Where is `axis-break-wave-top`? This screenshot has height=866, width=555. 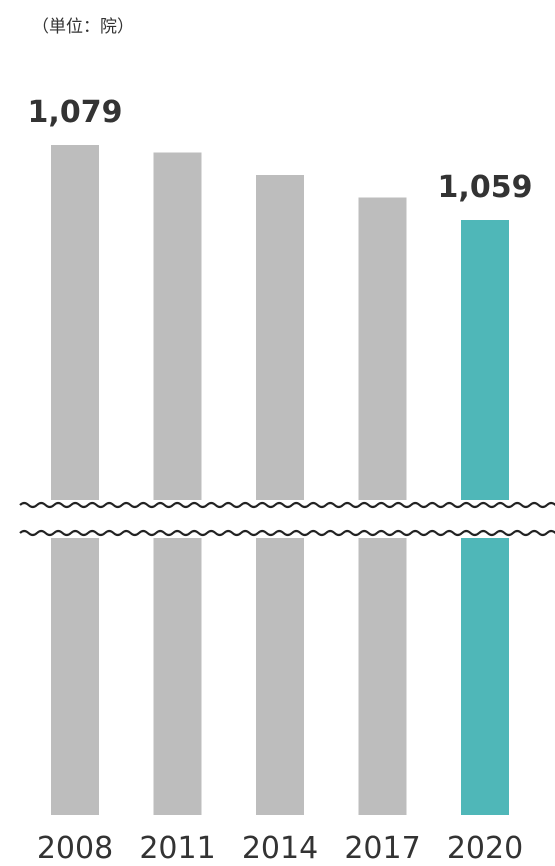 axis-break-wave-top is located at coordinates (287, 505).